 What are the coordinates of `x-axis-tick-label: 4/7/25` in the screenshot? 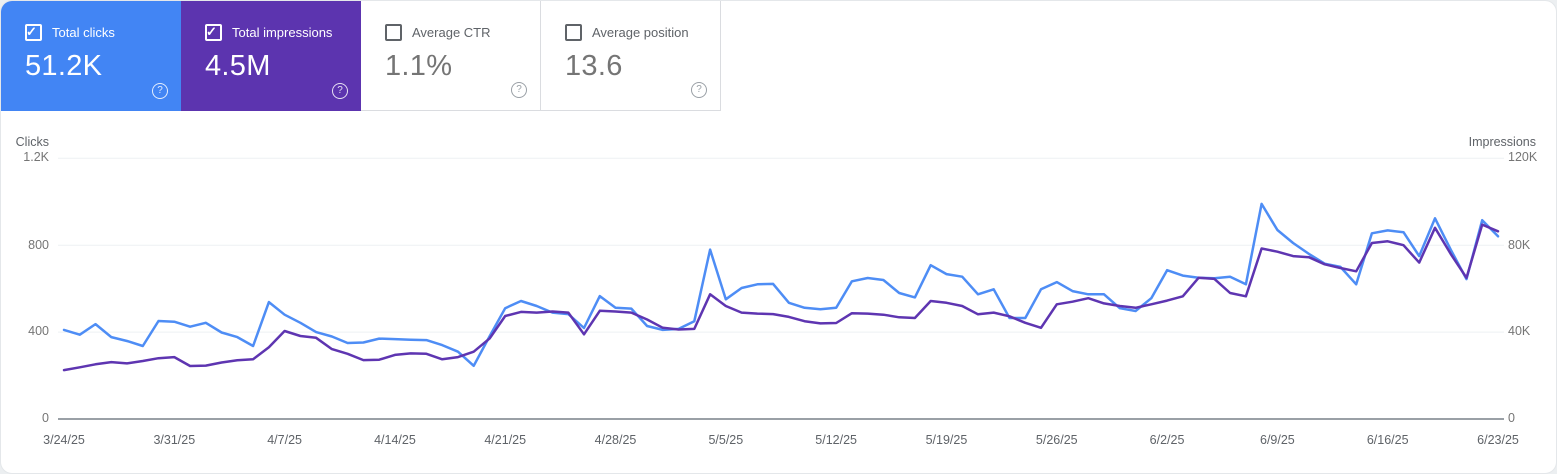 It's located at (284, 440).